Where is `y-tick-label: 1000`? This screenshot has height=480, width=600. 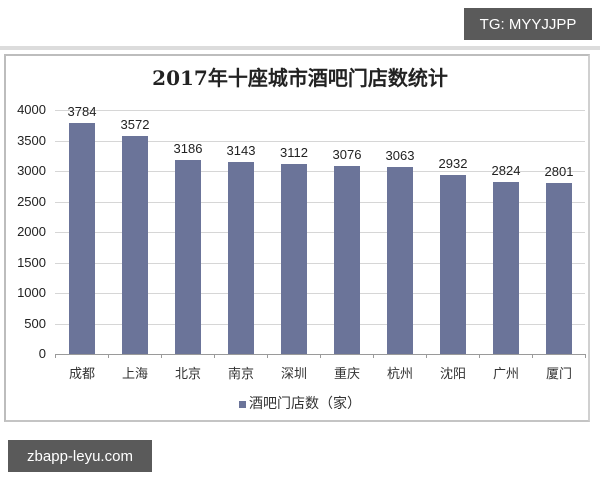
y-tick-label: 1000 is located at coordinates (31, 292).